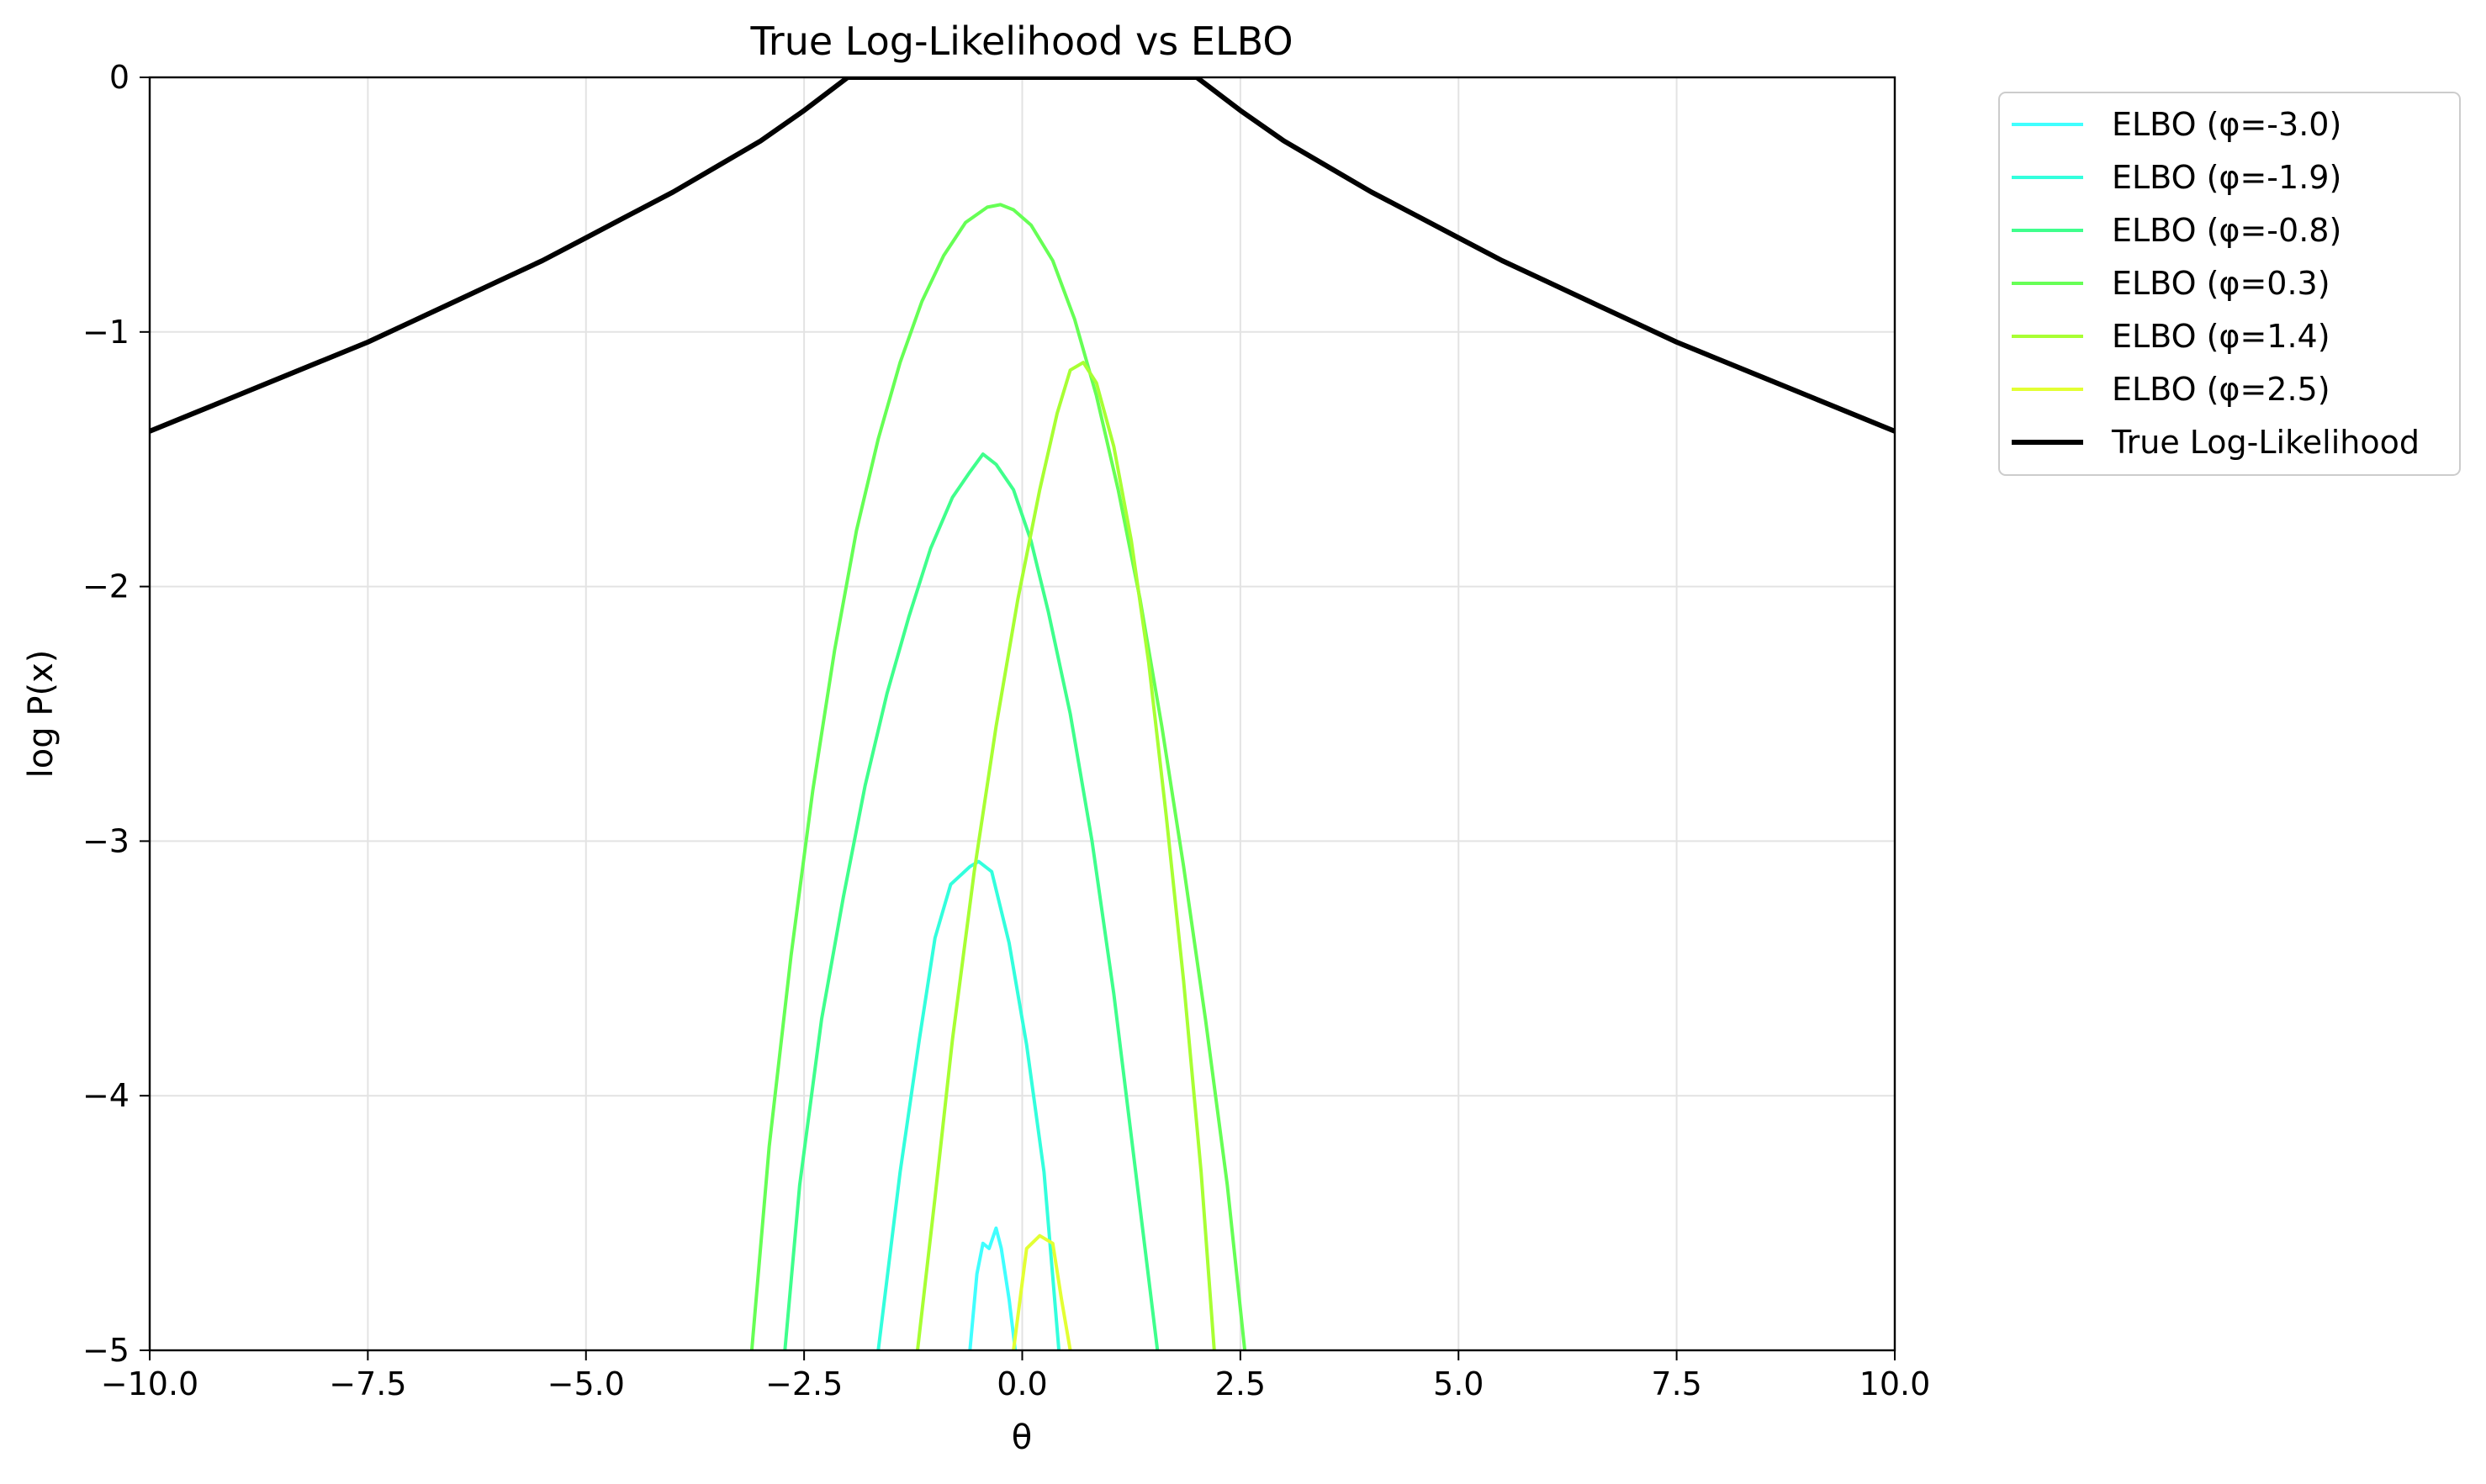 This screenshot has width=2486, height=1484. I want to click on y-tick-label: −1, so click(106, 332).